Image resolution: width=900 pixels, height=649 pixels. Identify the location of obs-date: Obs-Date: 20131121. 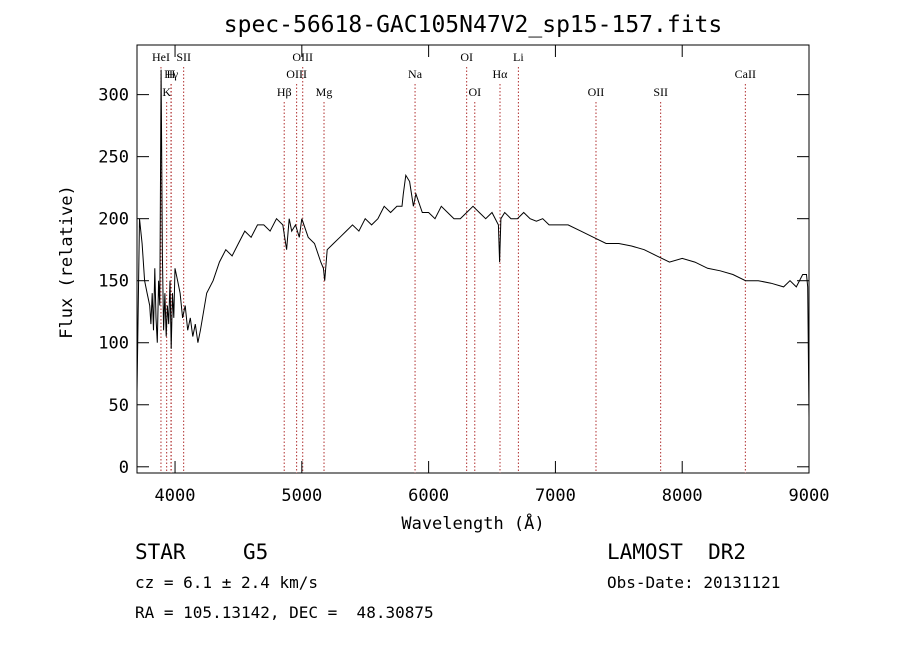
(694, 582).